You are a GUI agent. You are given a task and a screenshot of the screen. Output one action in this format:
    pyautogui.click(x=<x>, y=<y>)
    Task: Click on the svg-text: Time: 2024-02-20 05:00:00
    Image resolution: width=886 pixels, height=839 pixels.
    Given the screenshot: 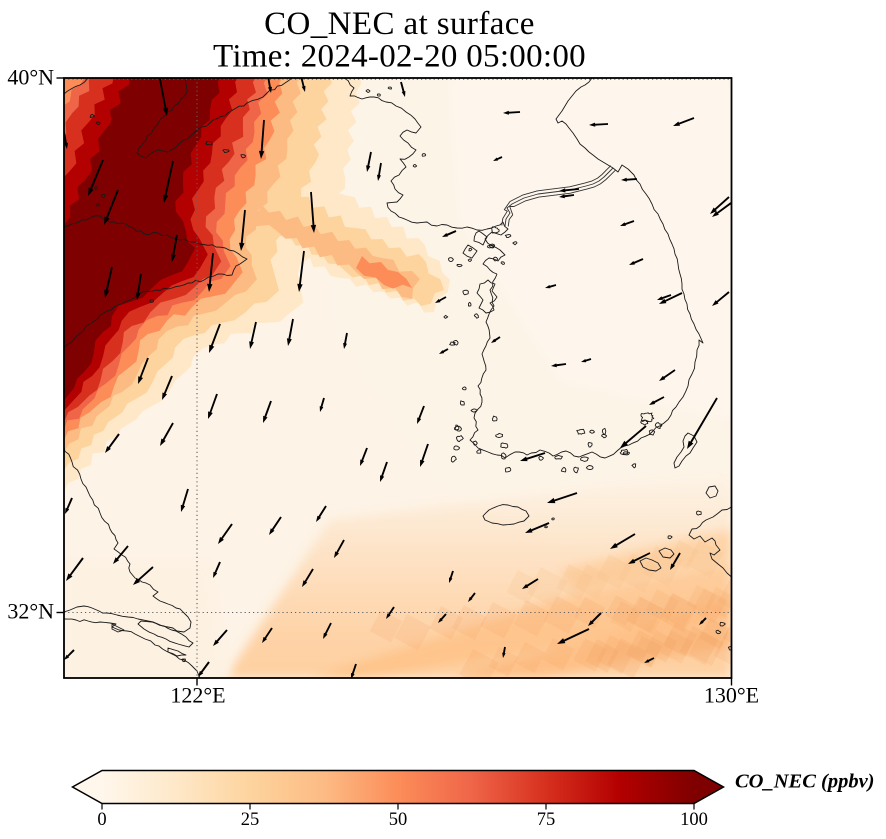 What is the action you would take?
    pyautogui.click(x=399, y=57)
    